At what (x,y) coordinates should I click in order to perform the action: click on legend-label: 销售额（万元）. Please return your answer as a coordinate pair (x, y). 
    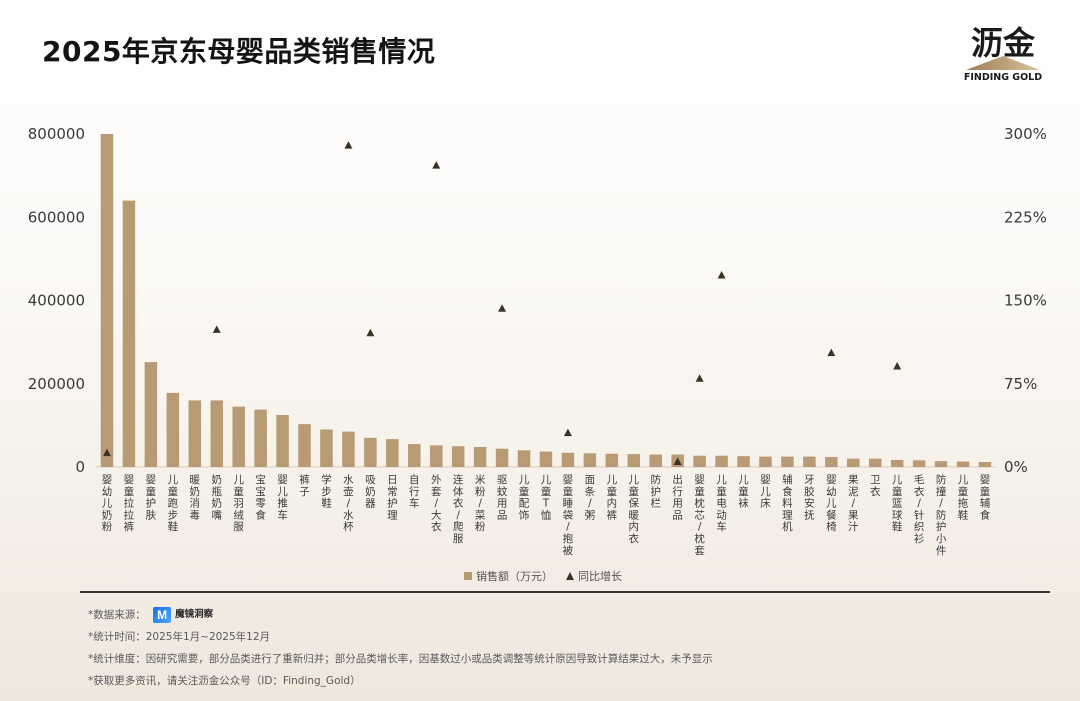
    Looking at the image, I should click on (514, 576).